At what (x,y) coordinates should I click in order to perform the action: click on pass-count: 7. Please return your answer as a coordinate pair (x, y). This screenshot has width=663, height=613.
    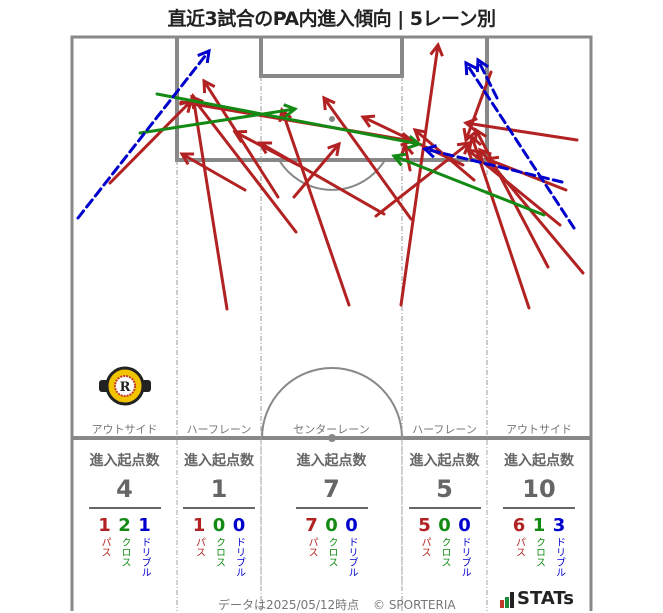
    Looking at the image, I should click on (311, 525).